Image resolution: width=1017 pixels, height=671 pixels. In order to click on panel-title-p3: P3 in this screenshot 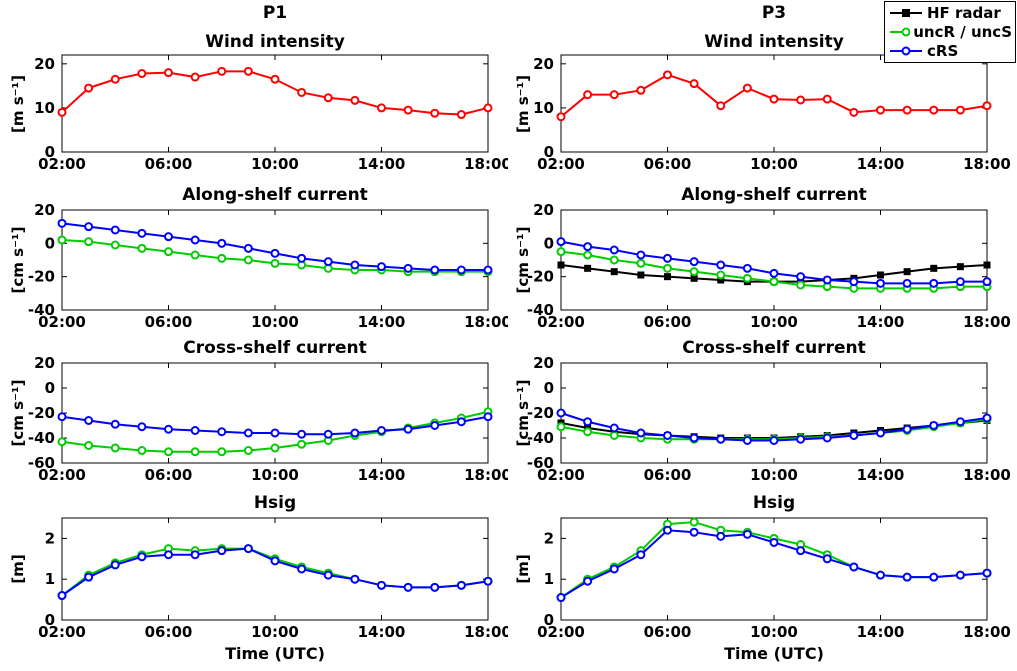, I will do `click(774, 13)`.